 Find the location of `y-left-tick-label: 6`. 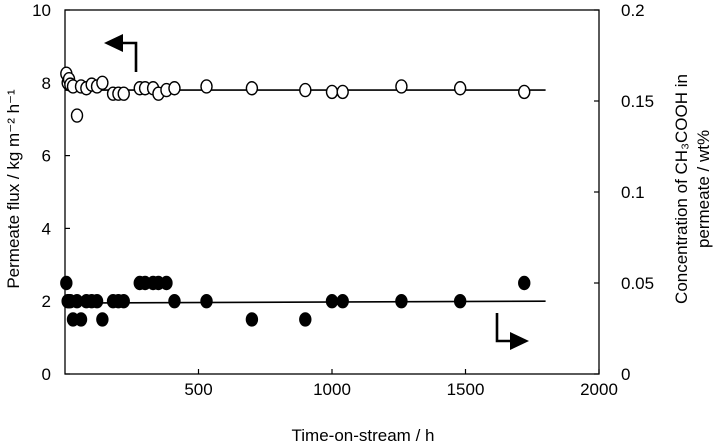

y-left-tick-label: 6 is located at coordinates (46, 156).